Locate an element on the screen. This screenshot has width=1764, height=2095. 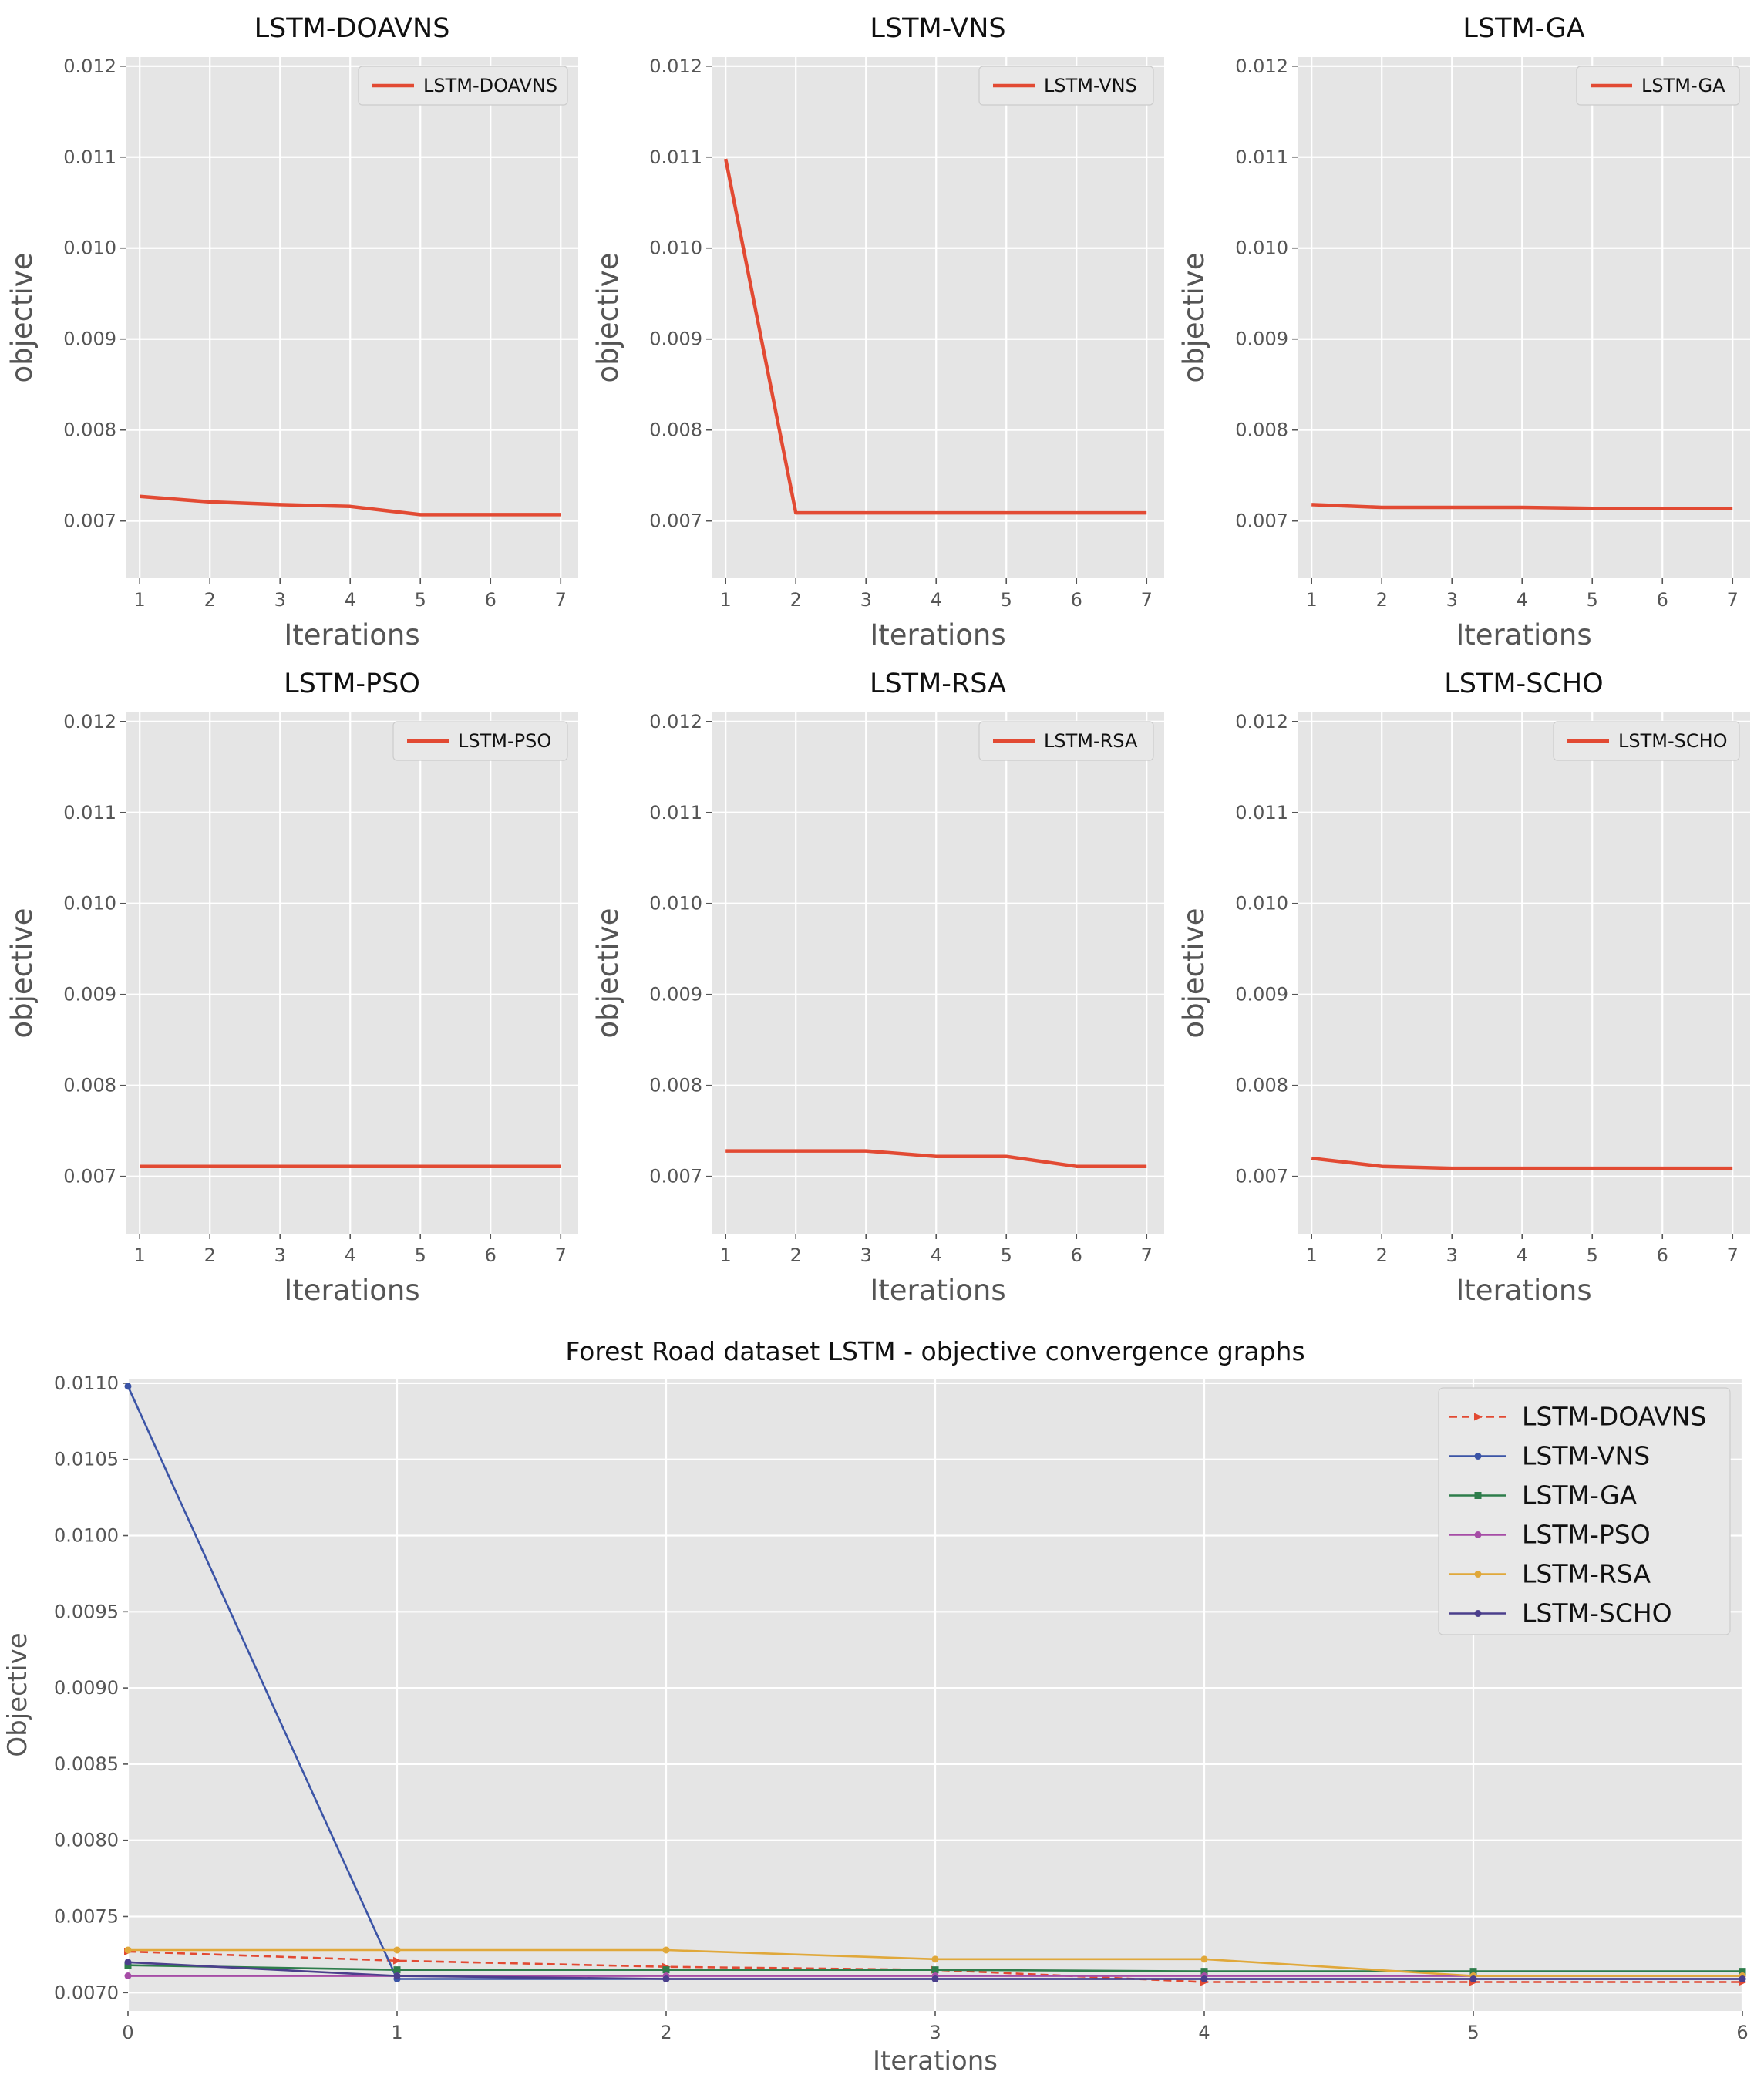
y-tick-label: 0.0090 is located at coordinates (86, 1688).